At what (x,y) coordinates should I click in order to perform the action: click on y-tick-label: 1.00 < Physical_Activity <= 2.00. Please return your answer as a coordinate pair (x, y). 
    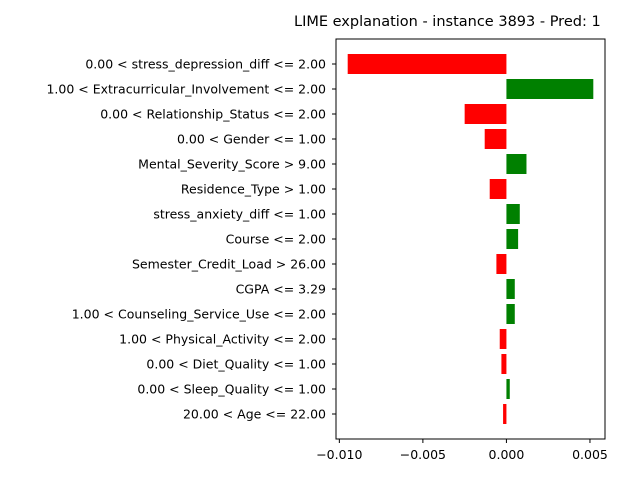
    Looking at the image, I should click on (222, 339).